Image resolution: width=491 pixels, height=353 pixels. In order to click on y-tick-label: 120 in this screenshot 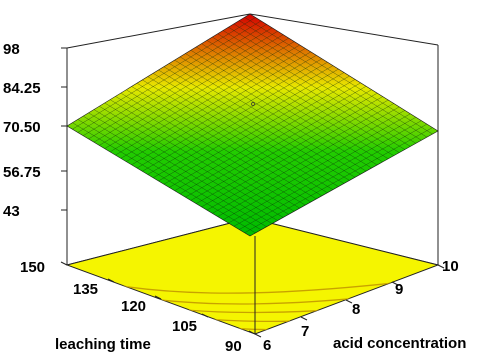, I will do `click(133, 306)`.